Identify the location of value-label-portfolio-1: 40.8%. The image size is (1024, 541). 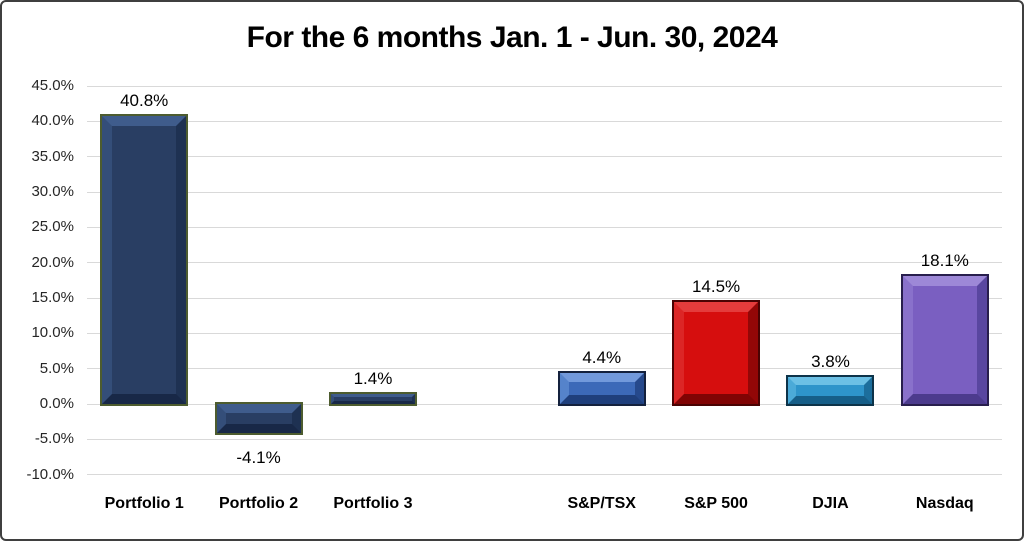
(144, 100).